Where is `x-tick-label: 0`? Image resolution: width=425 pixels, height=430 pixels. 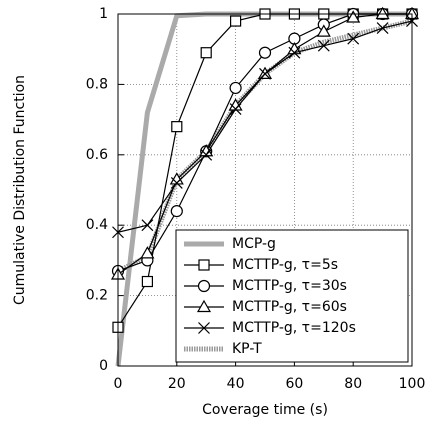 x-tick-label: 0 is located at coordinates (118, 384).